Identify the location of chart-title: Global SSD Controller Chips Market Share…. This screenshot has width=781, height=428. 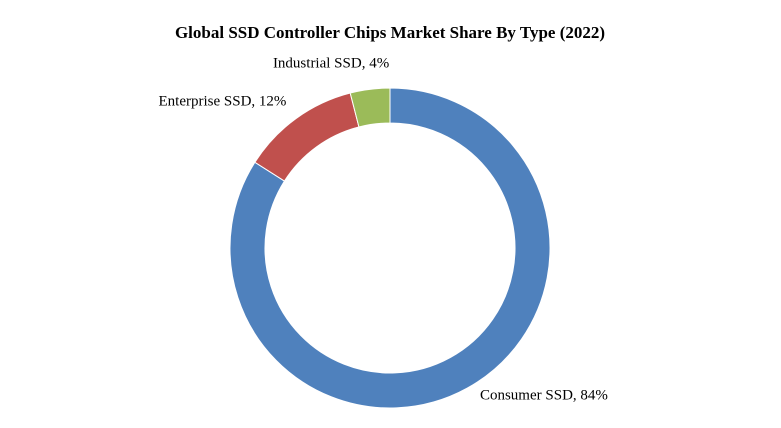
(390, 32).